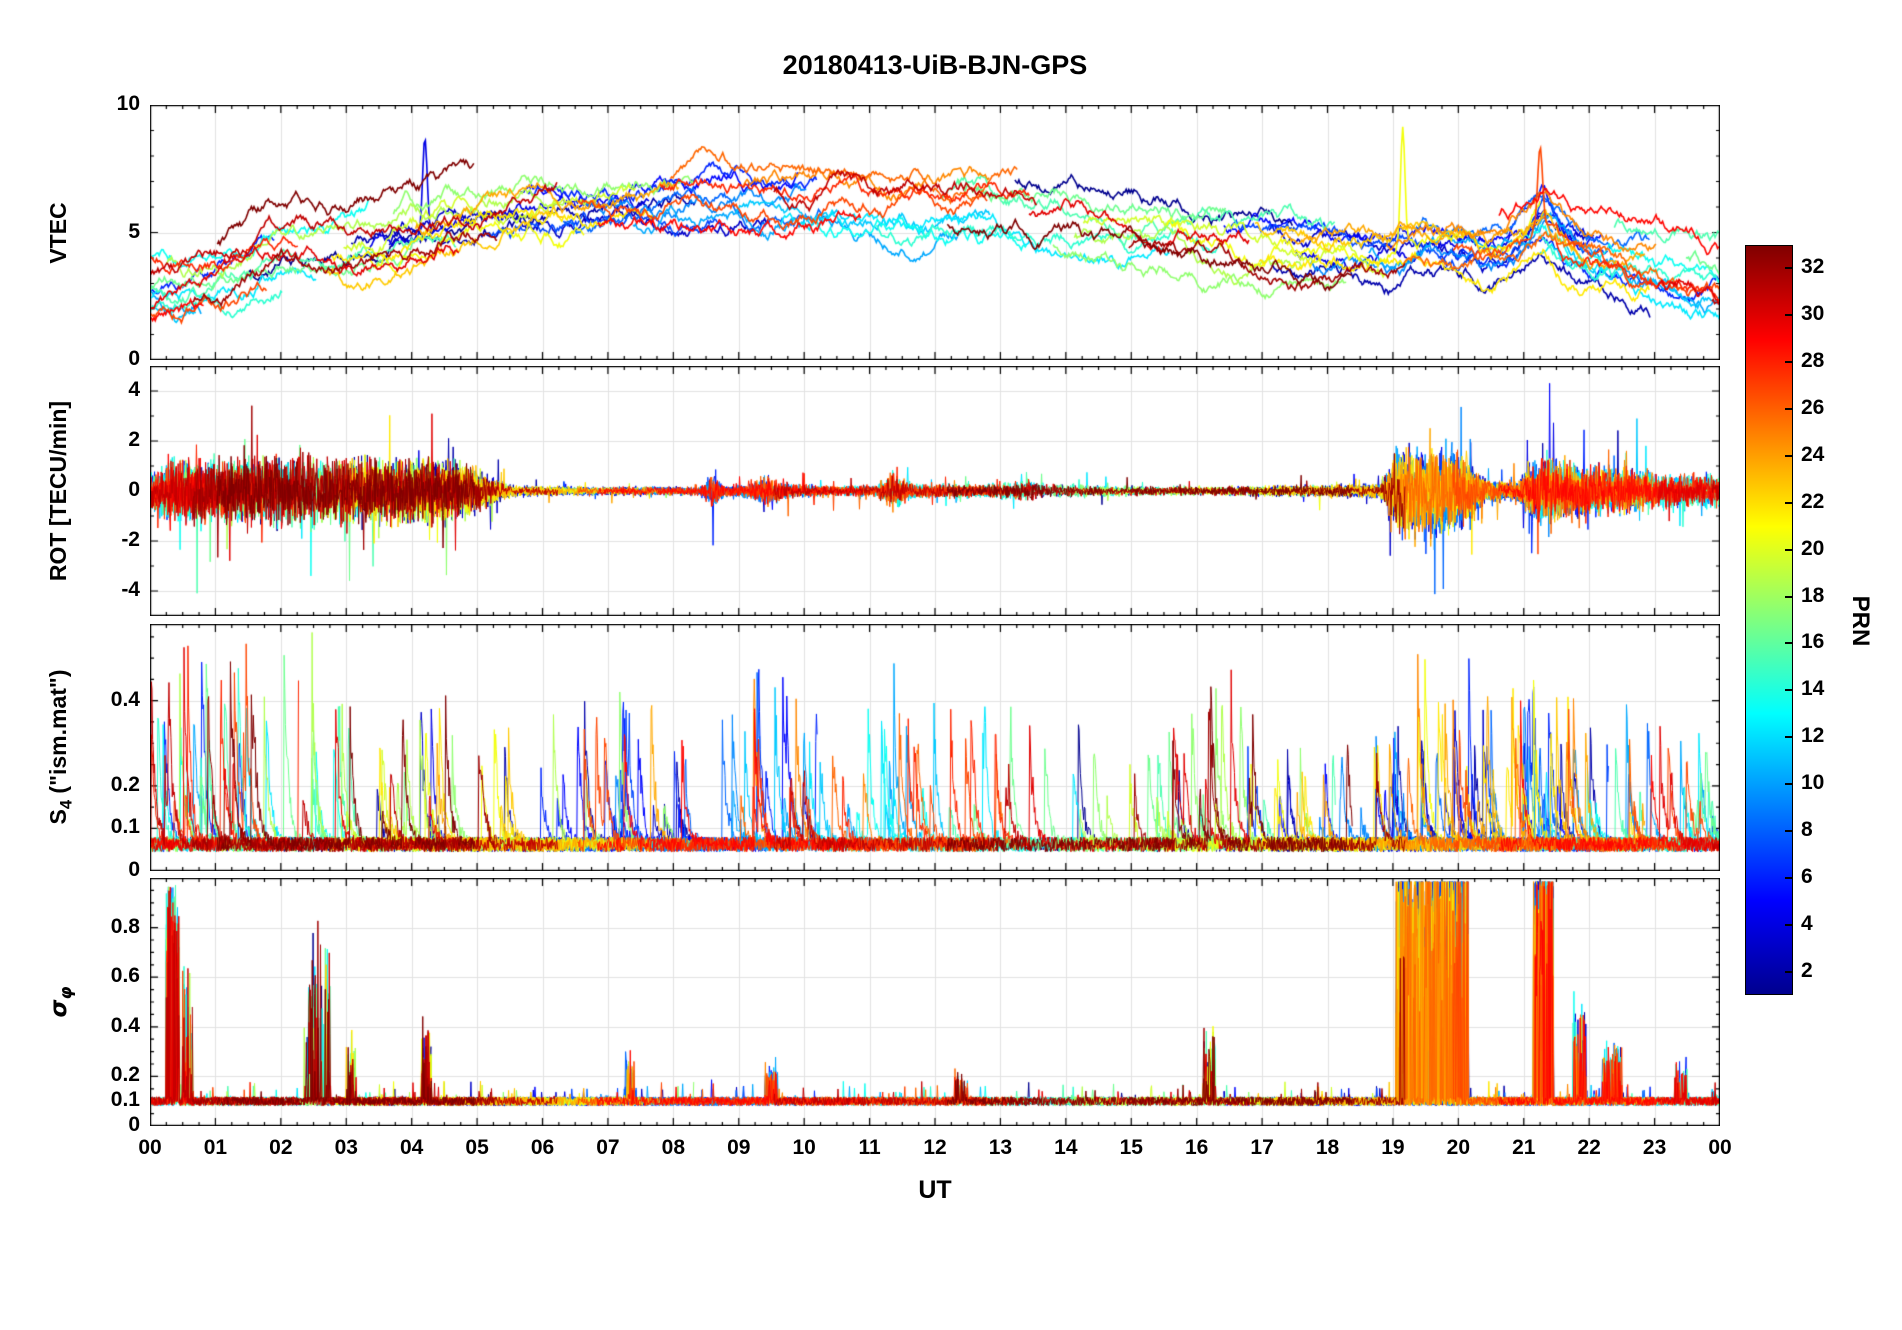 The image size is (1902, 1330). I want to click on colorbar-tick-label: 28, so click(1813, 361).